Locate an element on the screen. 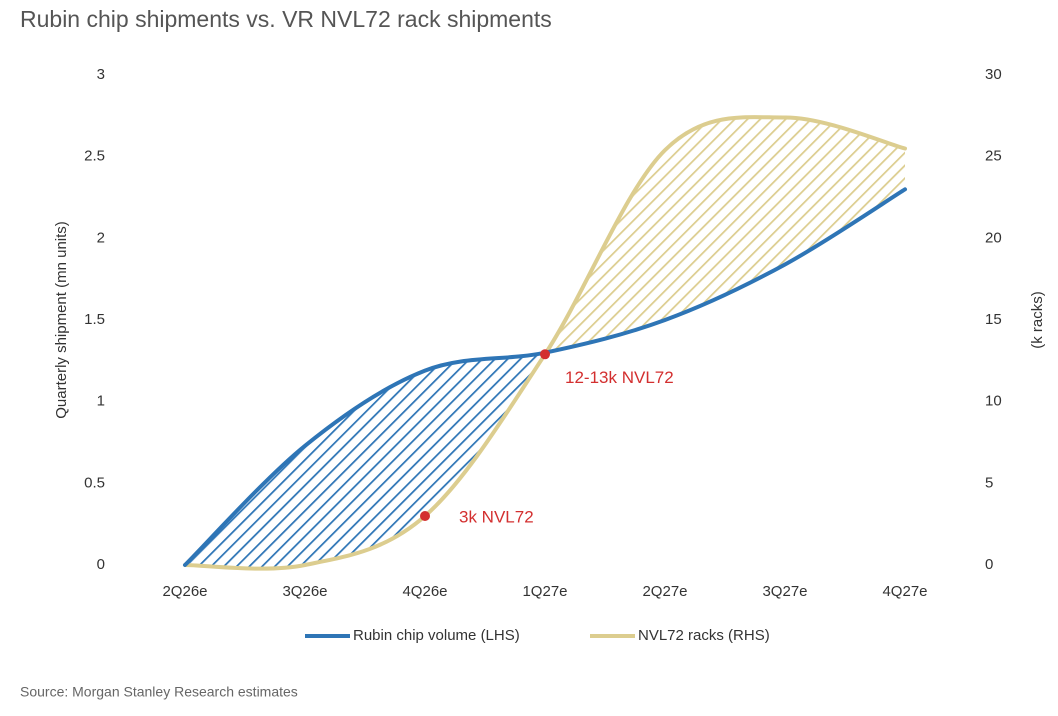  y2-tick-label: 25 is located at coordinates (993, 156).